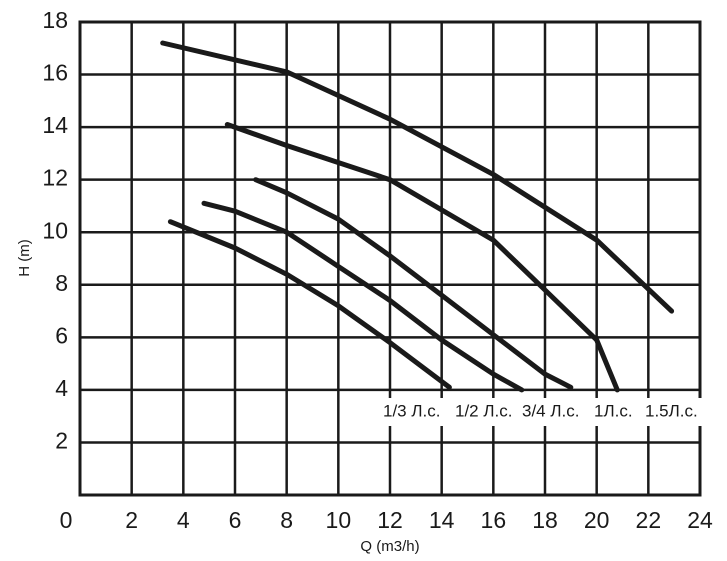  Describe the element at coordinates (550, 410) in the screenshot. I see `legend-label: 3/4 Л.с.` at that location.